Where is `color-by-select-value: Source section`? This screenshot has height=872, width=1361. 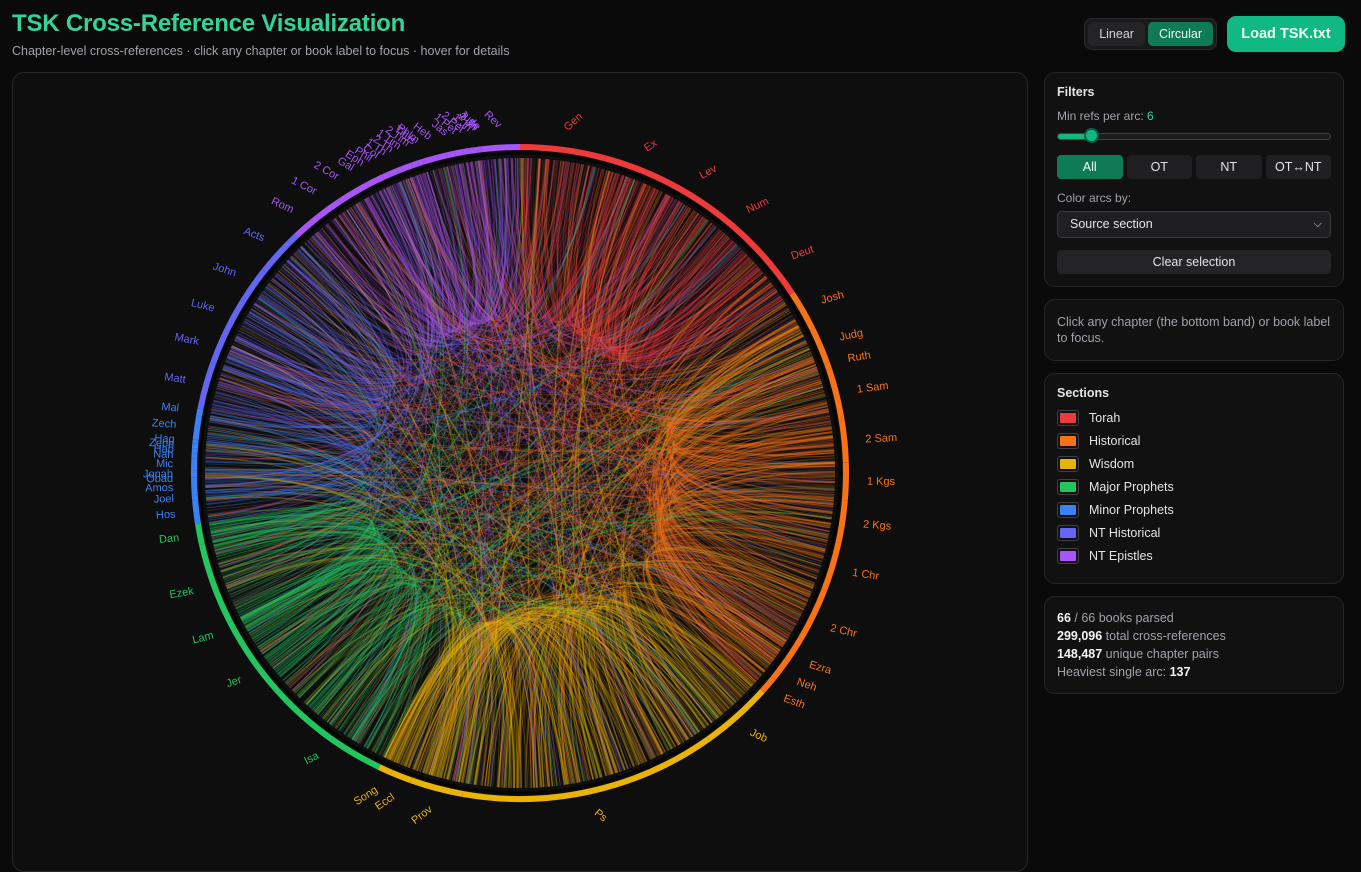 color-by-select-value: Source section is located at coordinates (1111, 224).